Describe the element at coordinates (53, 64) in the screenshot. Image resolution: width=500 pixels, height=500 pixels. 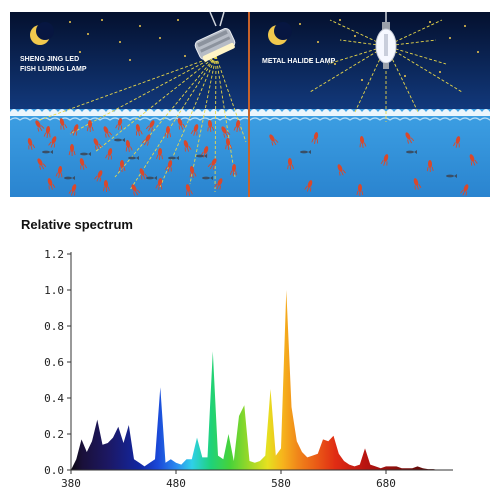
I see `left-panel-label: SHENG JING LED FISH LURING LAMP` at that location.